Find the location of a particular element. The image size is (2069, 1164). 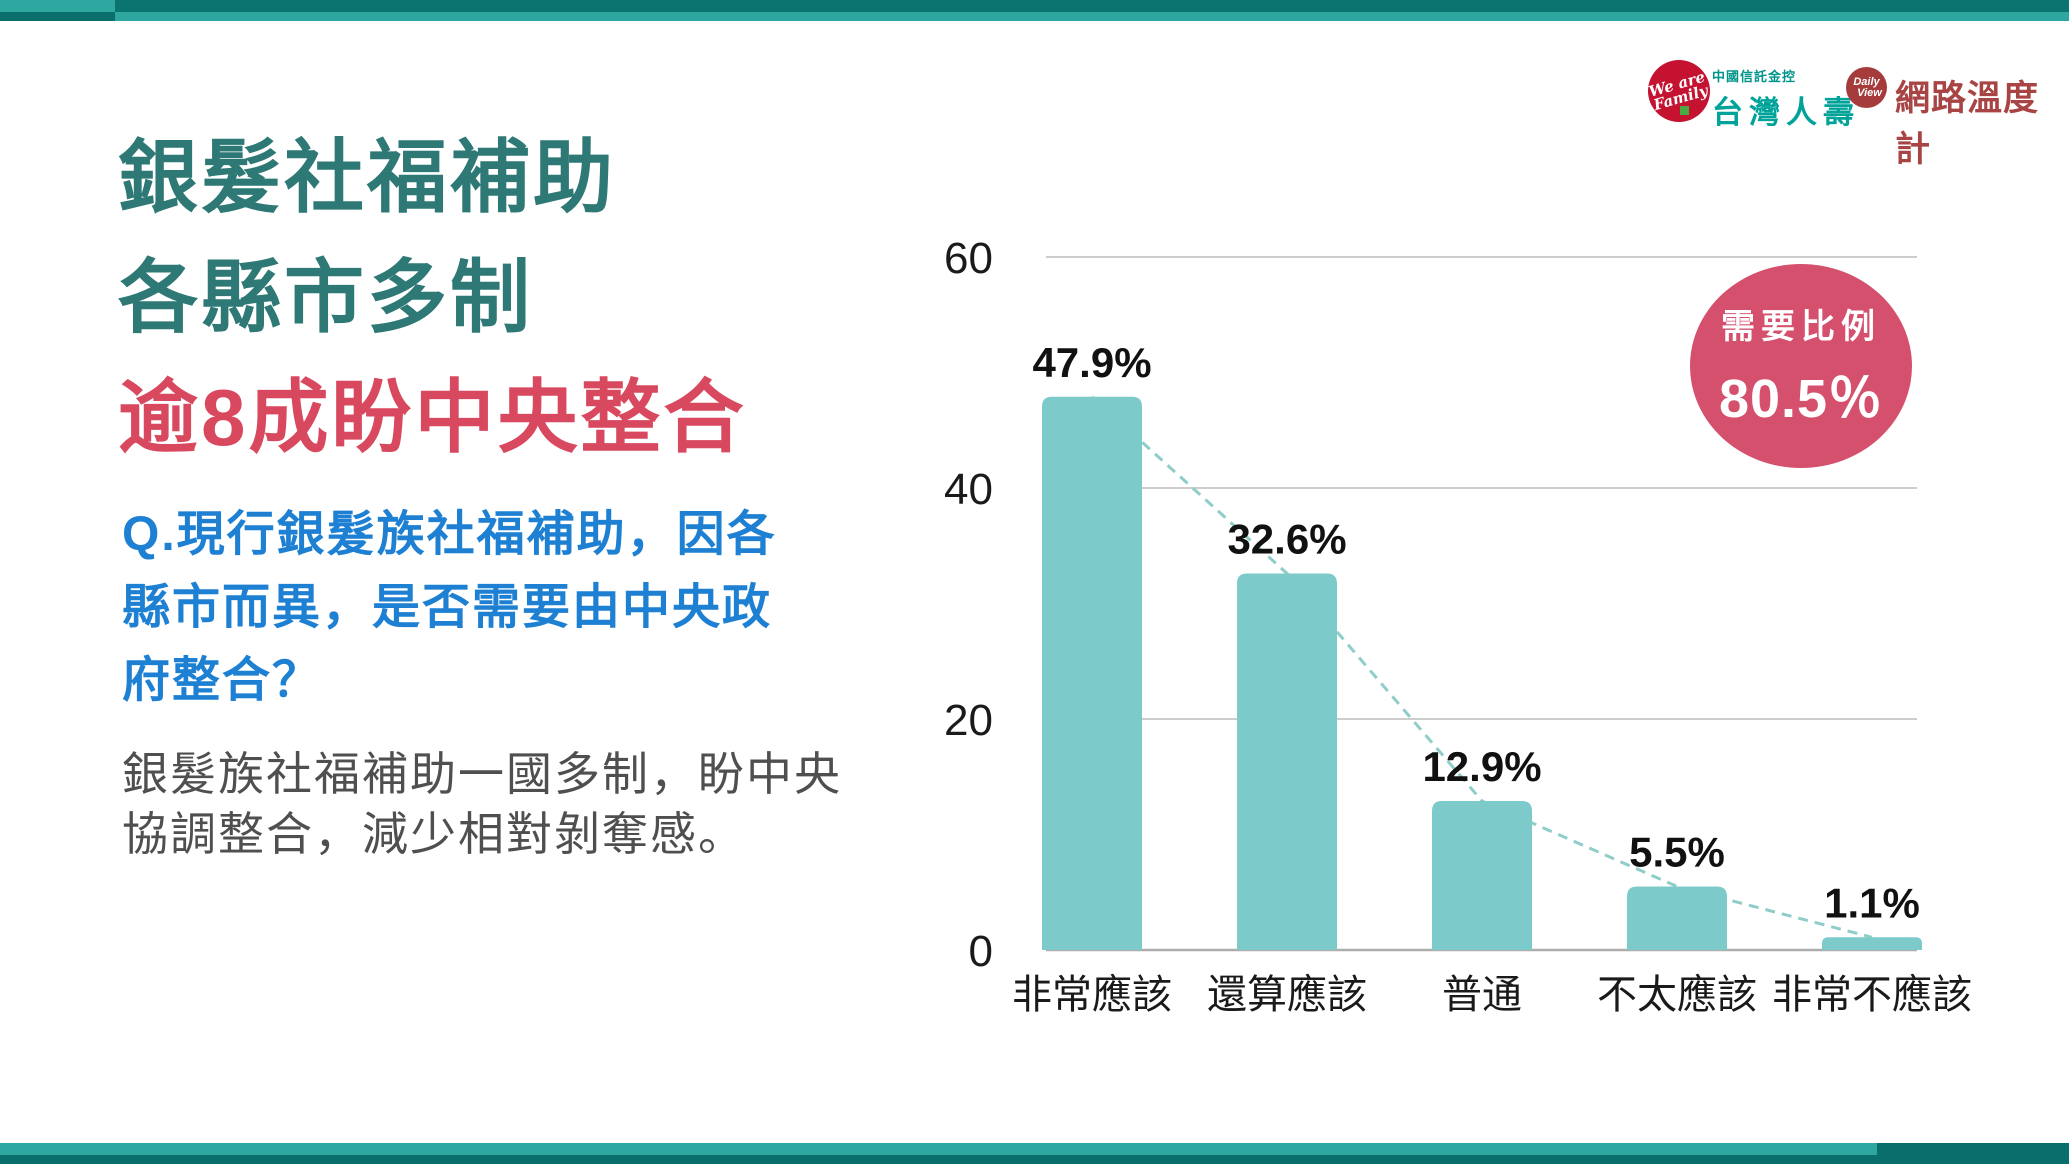

x-category-label-不太應該: 不太應該 is located at coordinates (1677, 995).